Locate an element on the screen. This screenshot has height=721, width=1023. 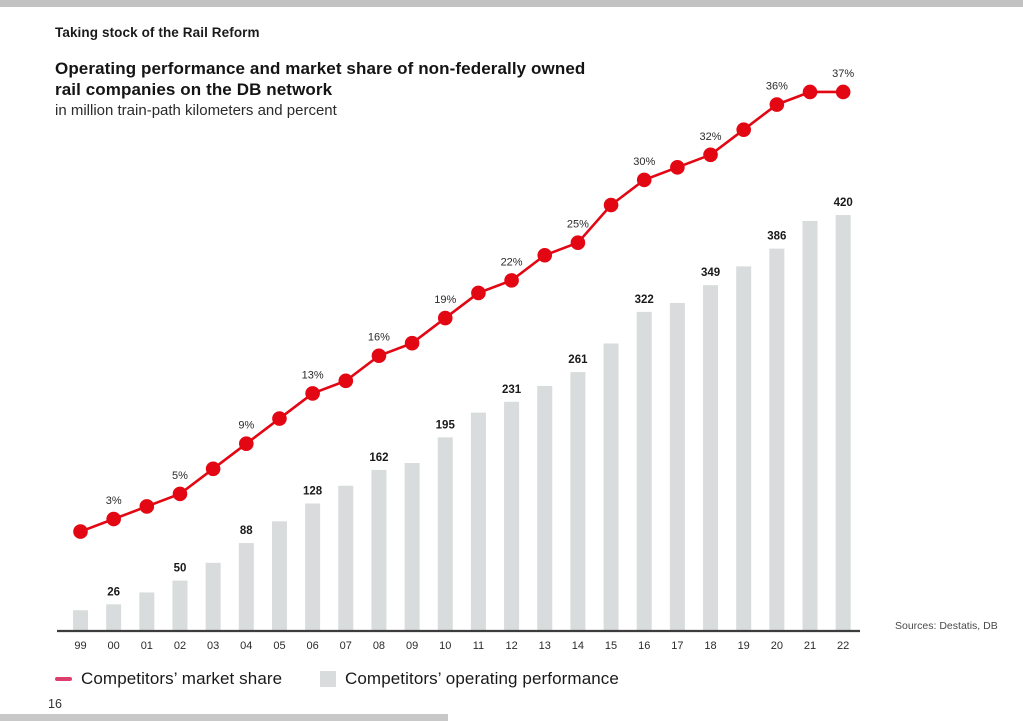
sources-note: Sources: Destatis, DB is located at coordinates (946, 626).